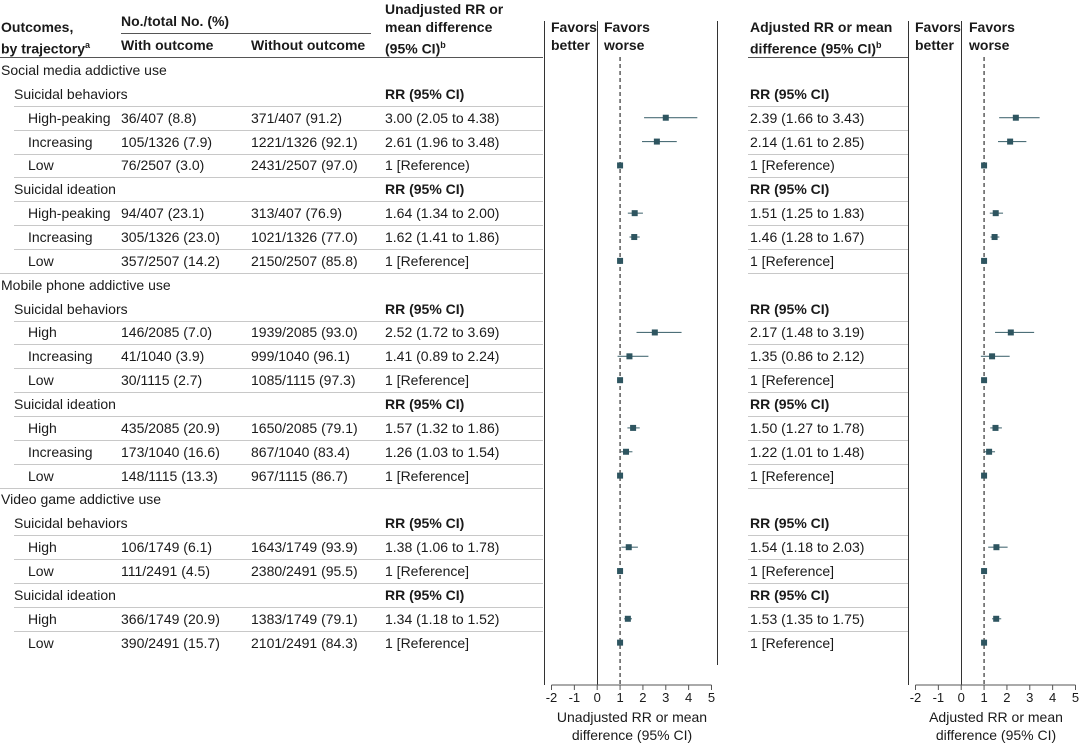  Describe the element at coordinates (816, 47) in the screenshot. I see `adjusted-header-line2: difference (95% CI)b` at that location.